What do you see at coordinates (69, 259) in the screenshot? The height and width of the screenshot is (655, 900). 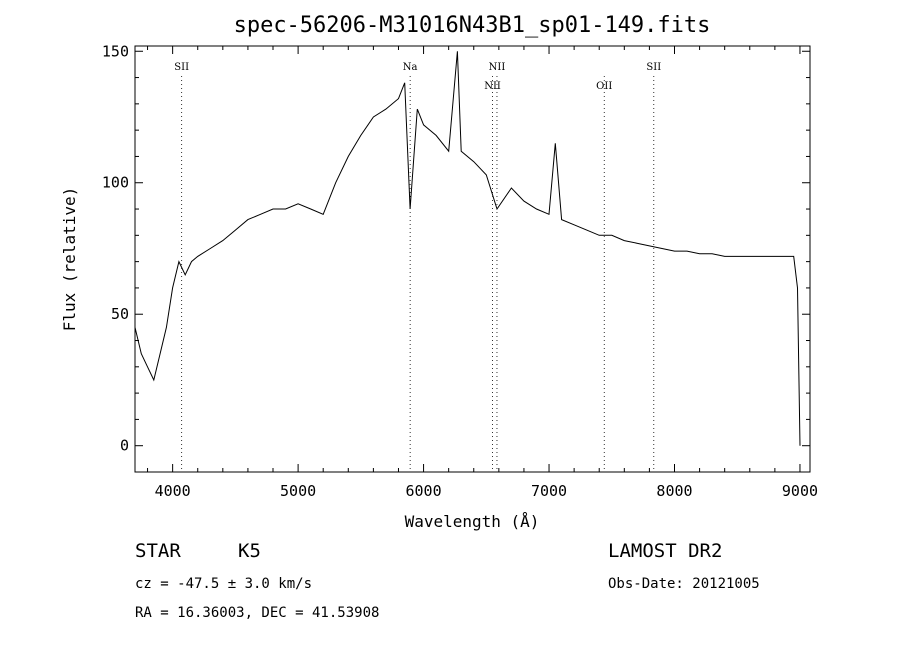 I see `y-axis-label: Flux (relative)` at bounding box center [69, 259].